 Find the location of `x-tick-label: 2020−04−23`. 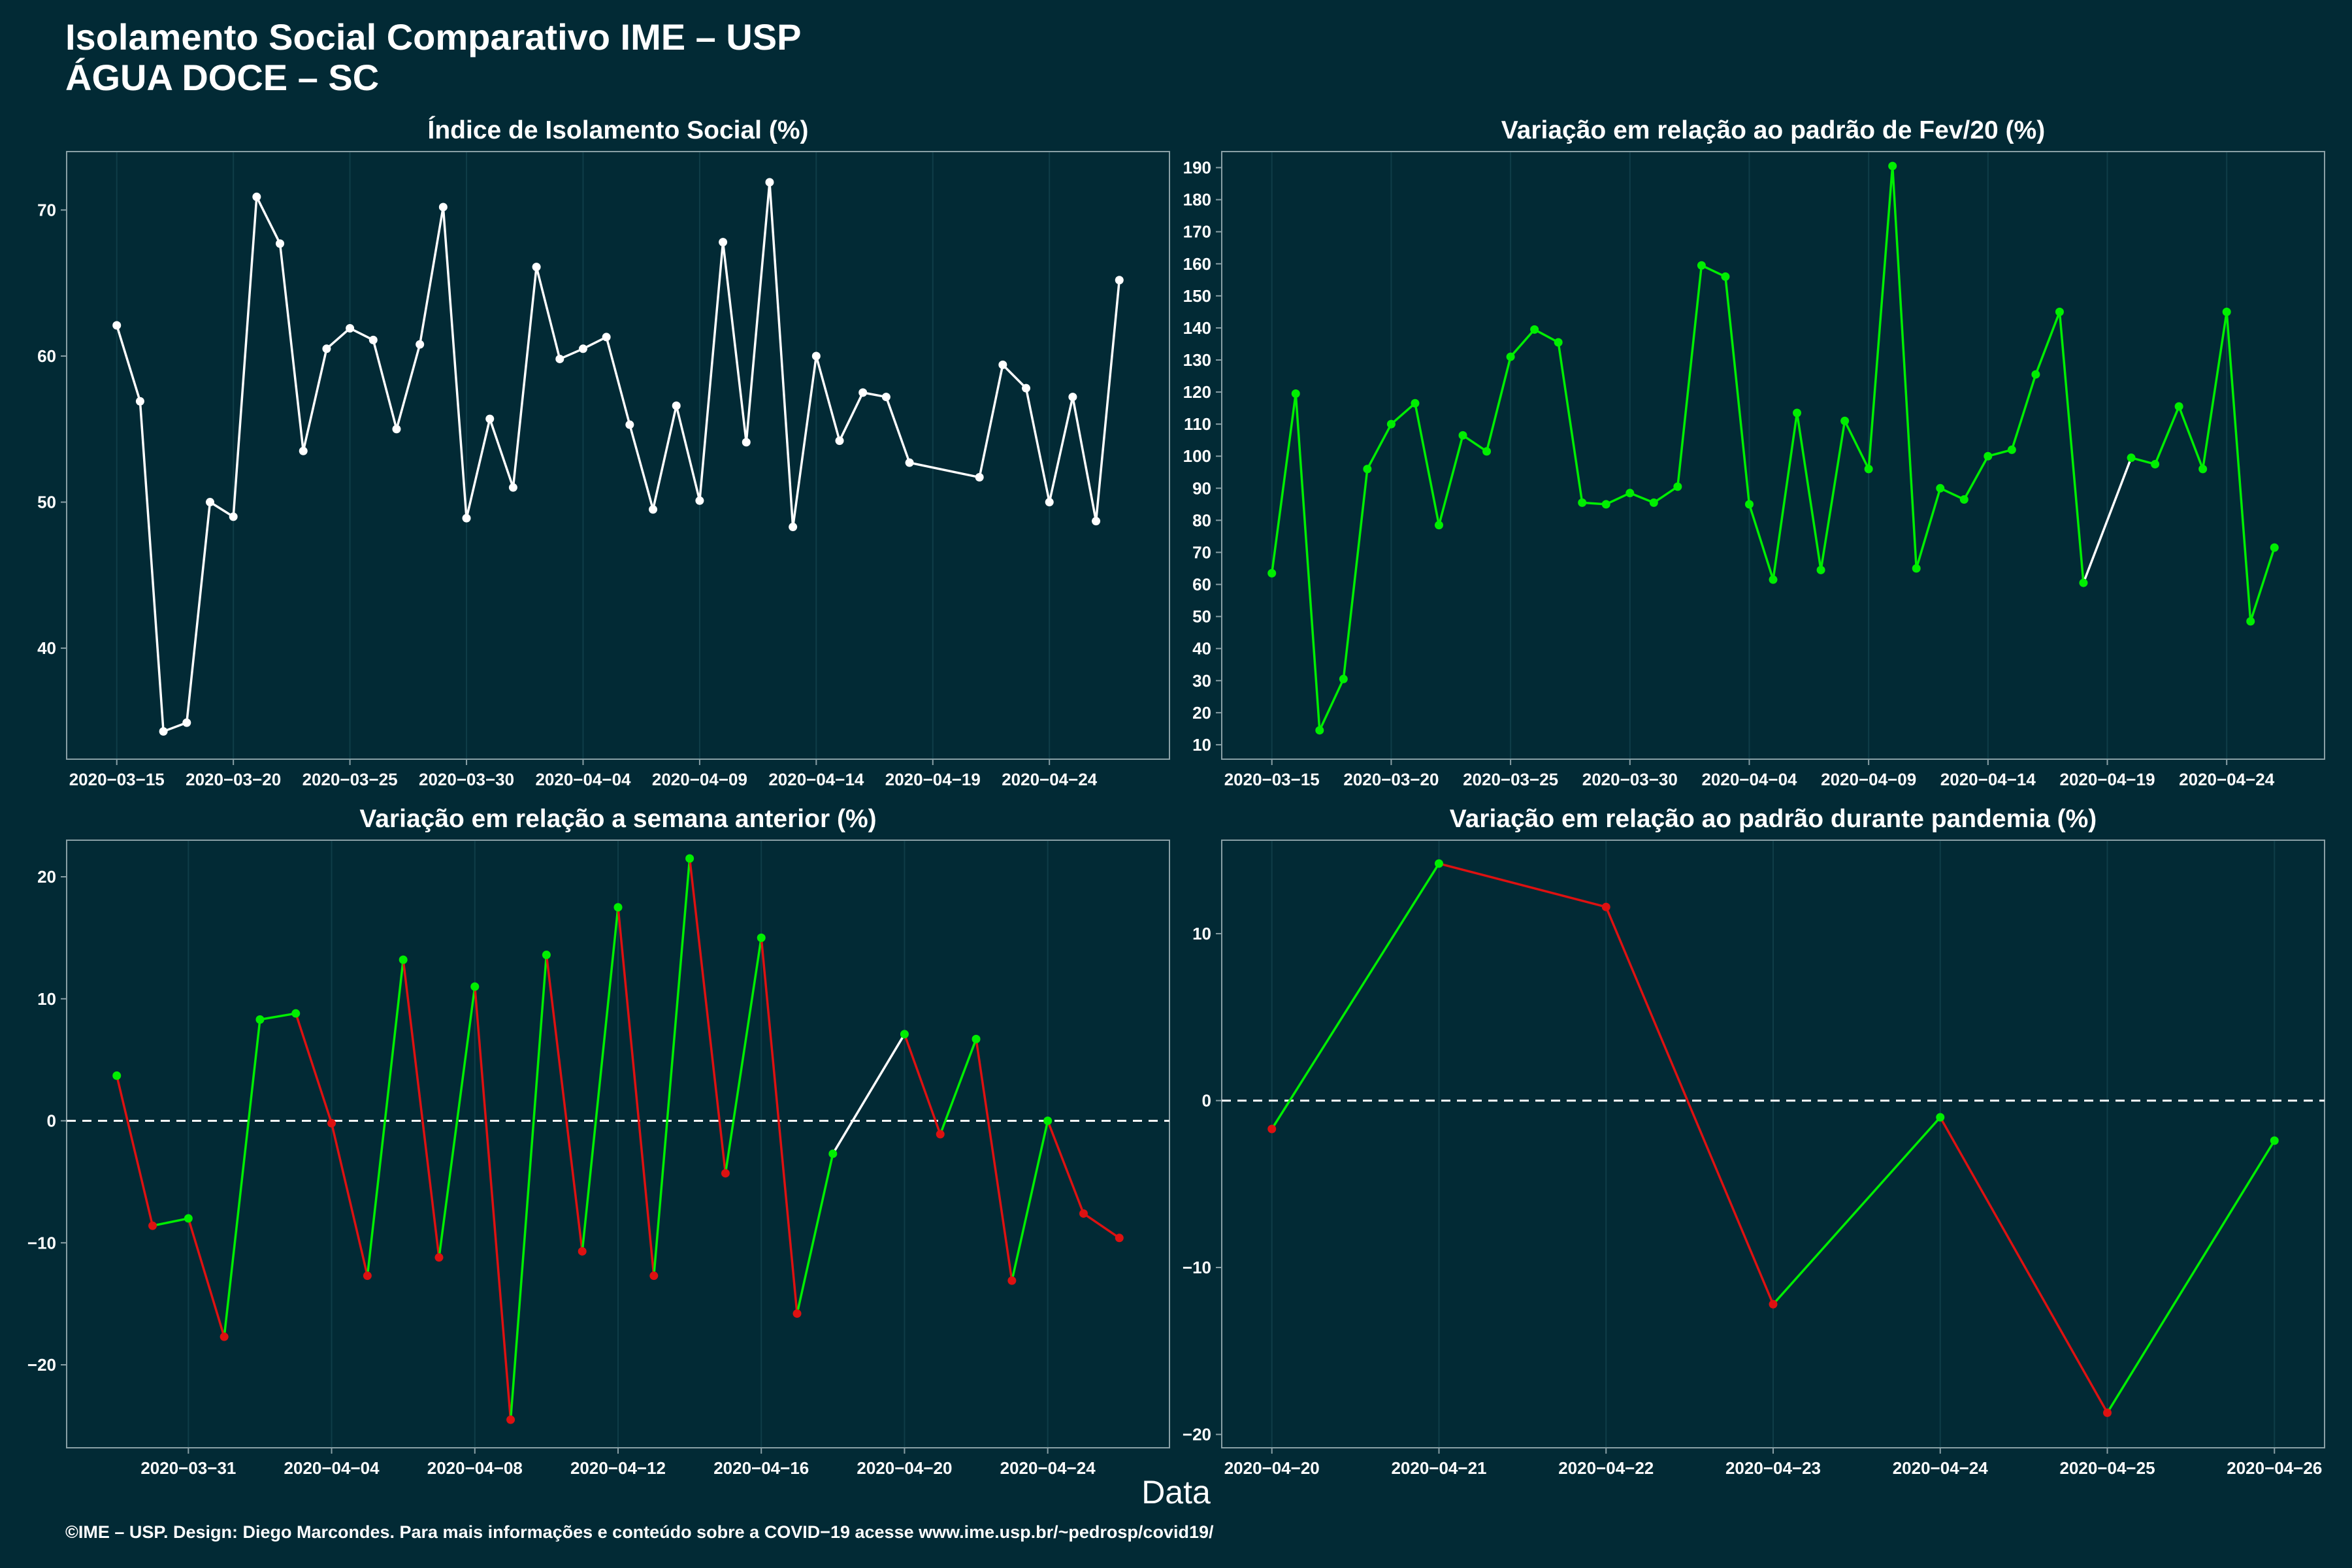

x-tick-label: 2020−04−23 is located at coordinates (1773, 1468).